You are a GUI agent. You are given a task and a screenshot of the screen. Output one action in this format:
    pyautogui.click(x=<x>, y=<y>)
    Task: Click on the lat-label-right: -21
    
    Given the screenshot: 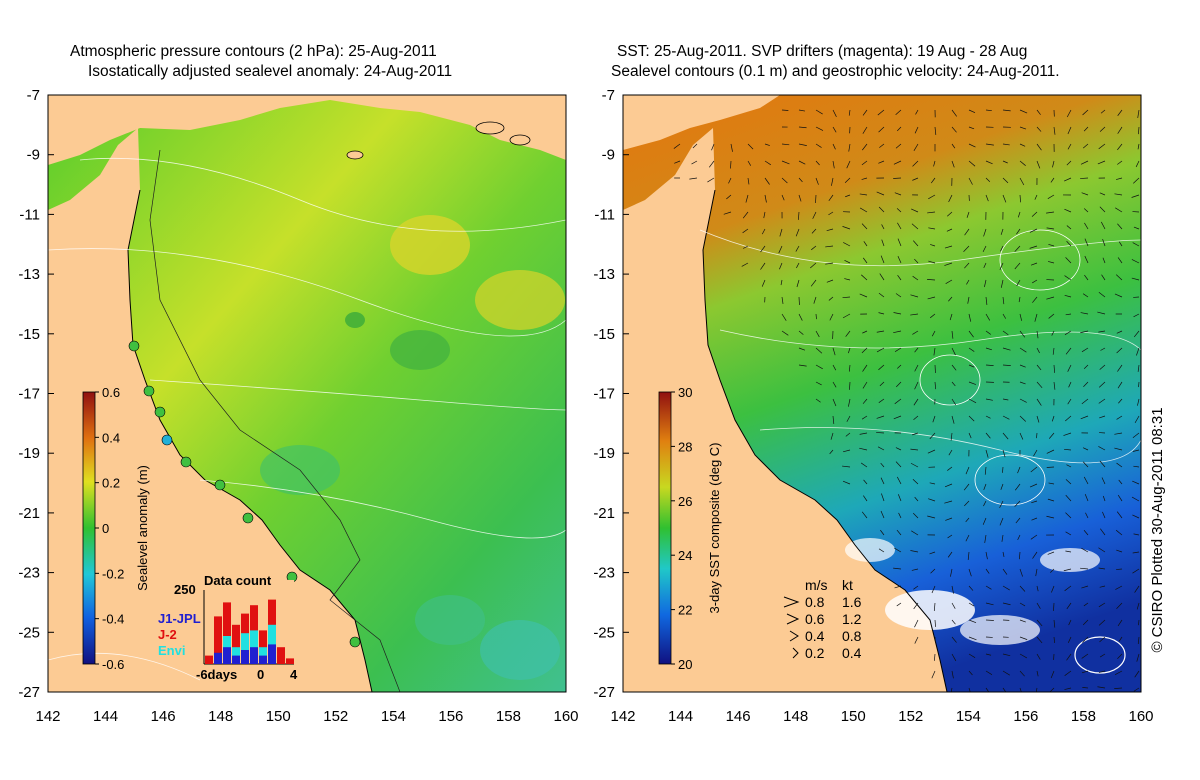 What is the action you would take?
    pyautogui.click(x=604, y=513)
    